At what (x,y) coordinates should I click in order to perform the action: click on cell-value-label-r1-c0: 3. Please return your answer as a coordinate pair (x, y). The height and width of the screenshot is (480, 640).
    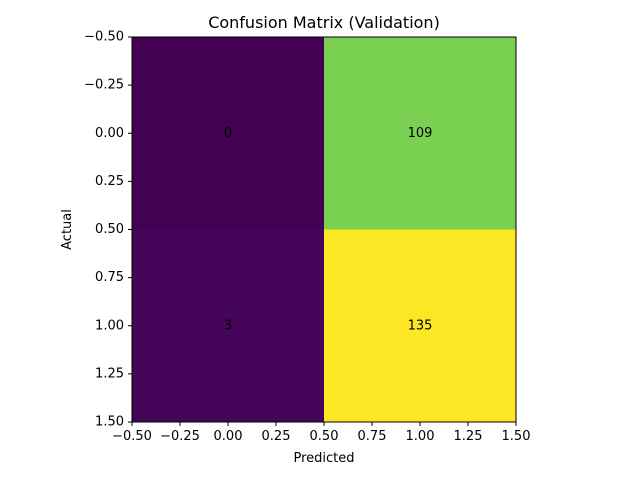
    Looking at the image, I should click on (228, 325).